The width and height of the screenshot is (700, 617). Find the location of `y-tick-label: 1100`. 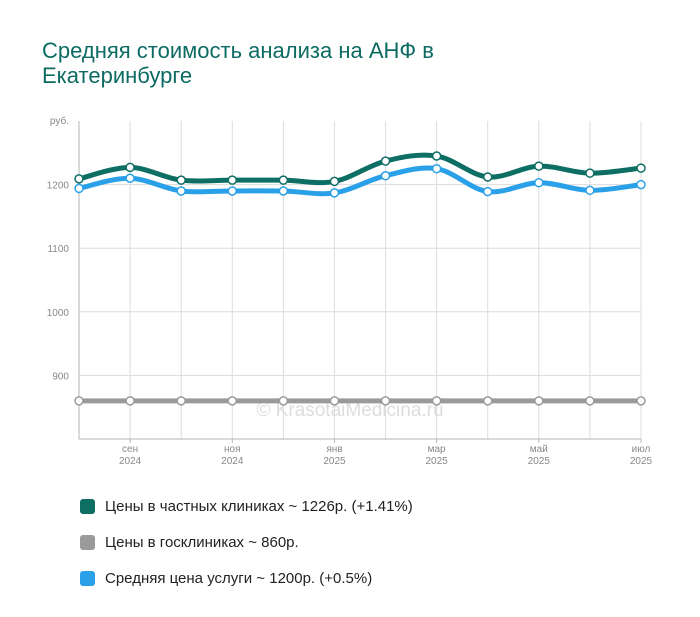

y-tick-label: 1100 is located at coordinates (58, 249).